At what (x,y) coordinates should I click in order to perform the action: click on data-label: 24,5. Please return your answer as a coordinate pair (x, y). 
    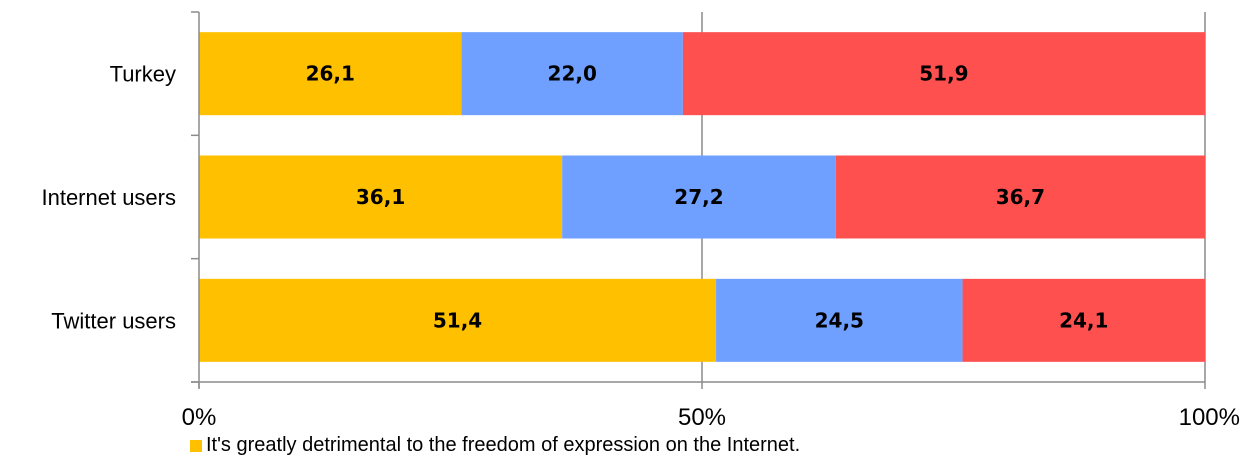
    Looking at the image, I should click on (839, 320).